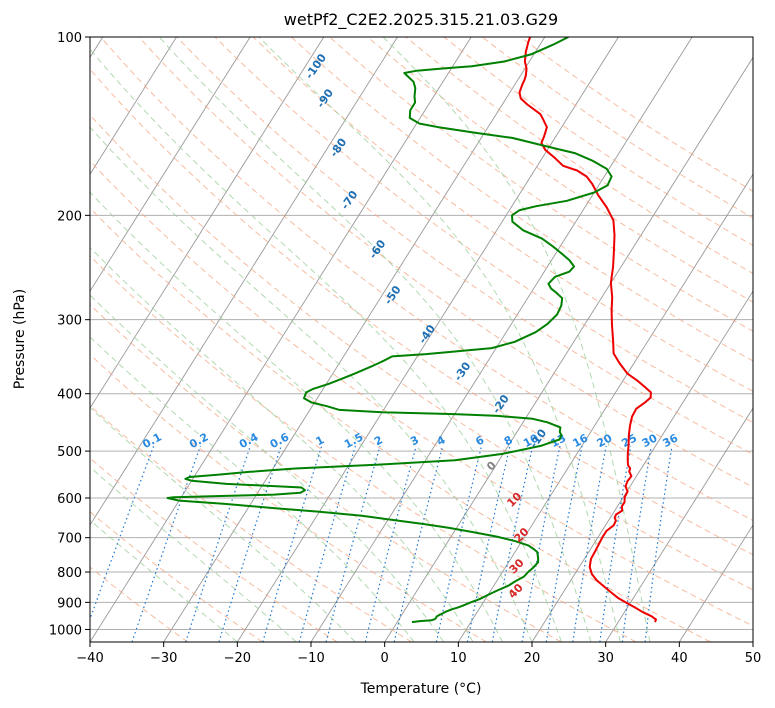  Describe the element at coordinates (69, 321) in the screenshot. I see `y-tick-label: 300` at that location.